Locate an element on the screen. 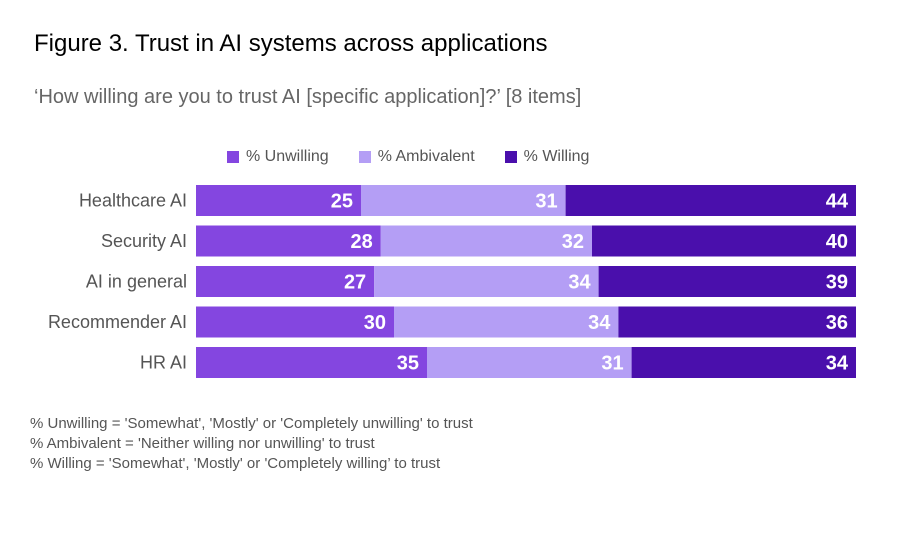 Image resolution: width=908 pixels, height=548 pixels. value-label-ai-in-general-unwilling: 27 is located at coordinates (355, 283).